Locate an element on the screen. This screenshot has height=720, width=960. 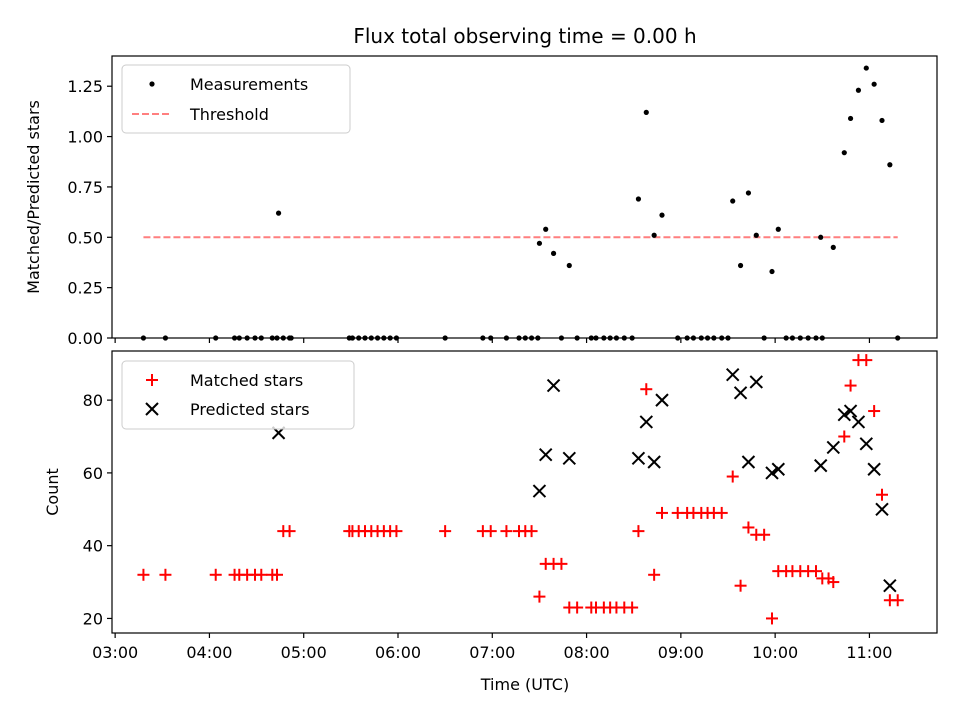
bottom-y-tick-label: 20 is located at coordinates (93, 618).